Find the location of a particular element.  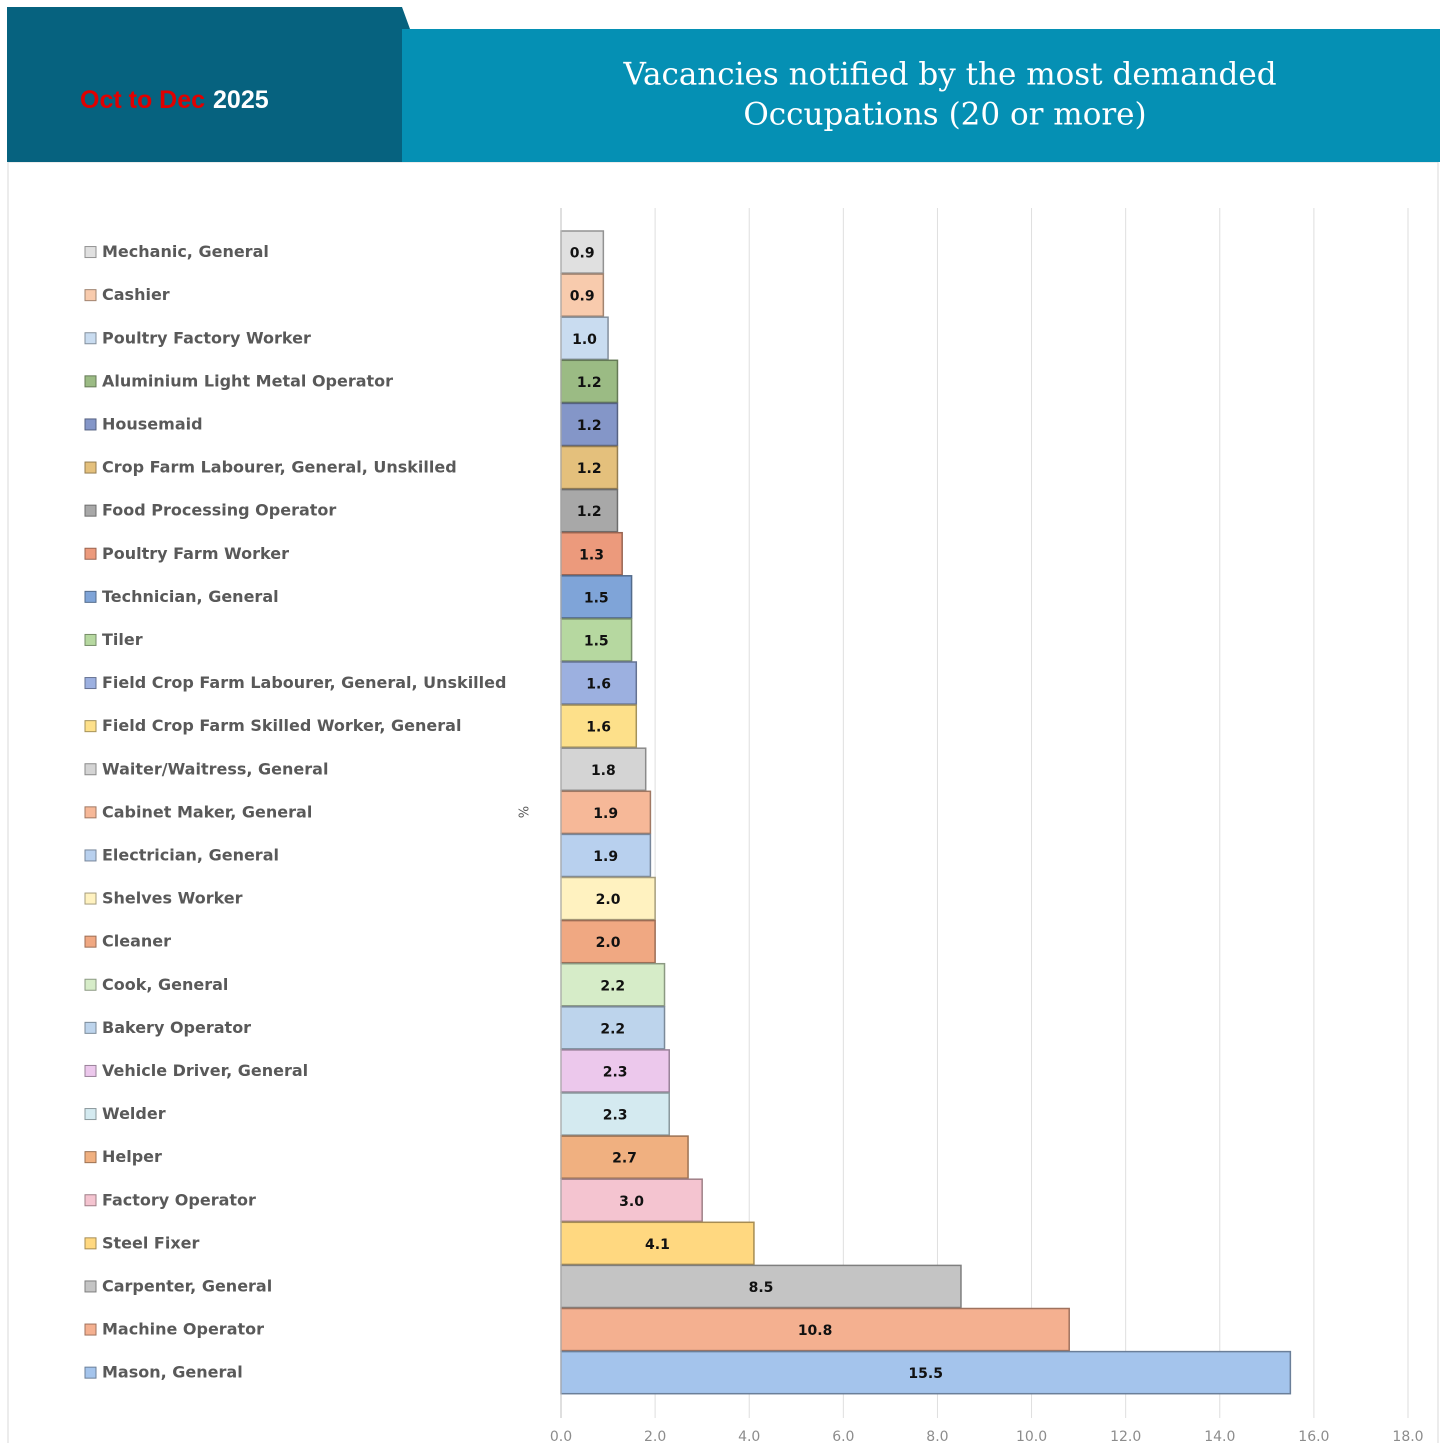

value-label: 2.7 is located at coordinates (624, 1159).